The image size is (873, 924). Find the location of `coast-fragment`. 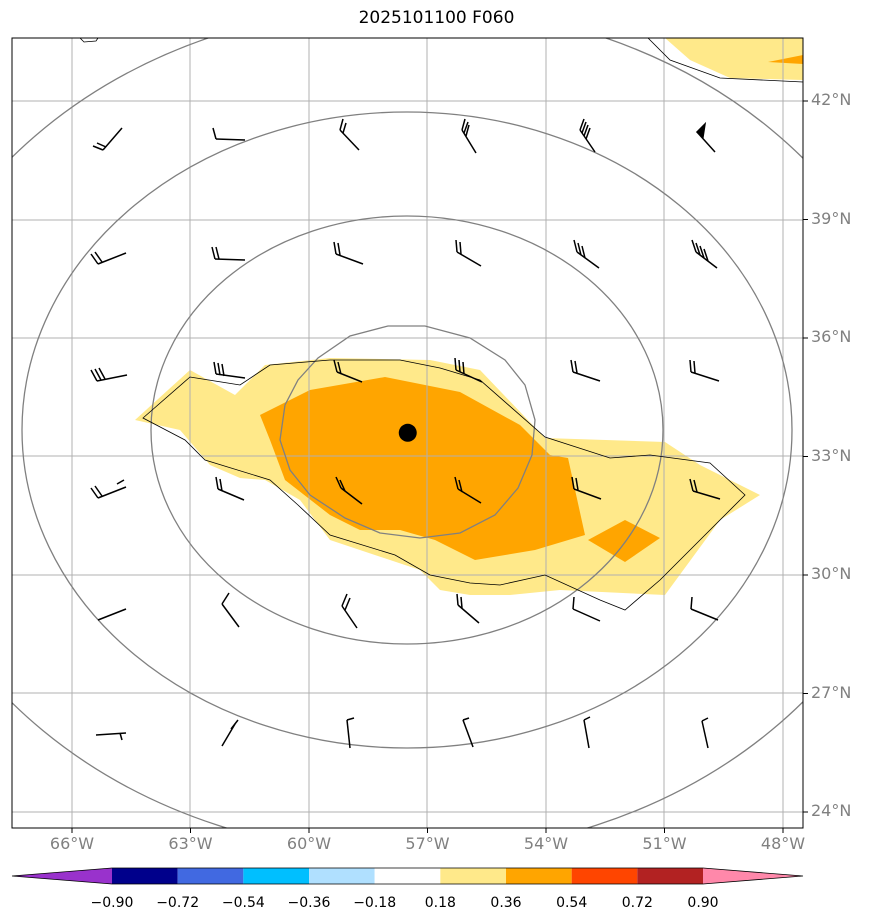

coast-fragment is located at coordinates (89, 40).